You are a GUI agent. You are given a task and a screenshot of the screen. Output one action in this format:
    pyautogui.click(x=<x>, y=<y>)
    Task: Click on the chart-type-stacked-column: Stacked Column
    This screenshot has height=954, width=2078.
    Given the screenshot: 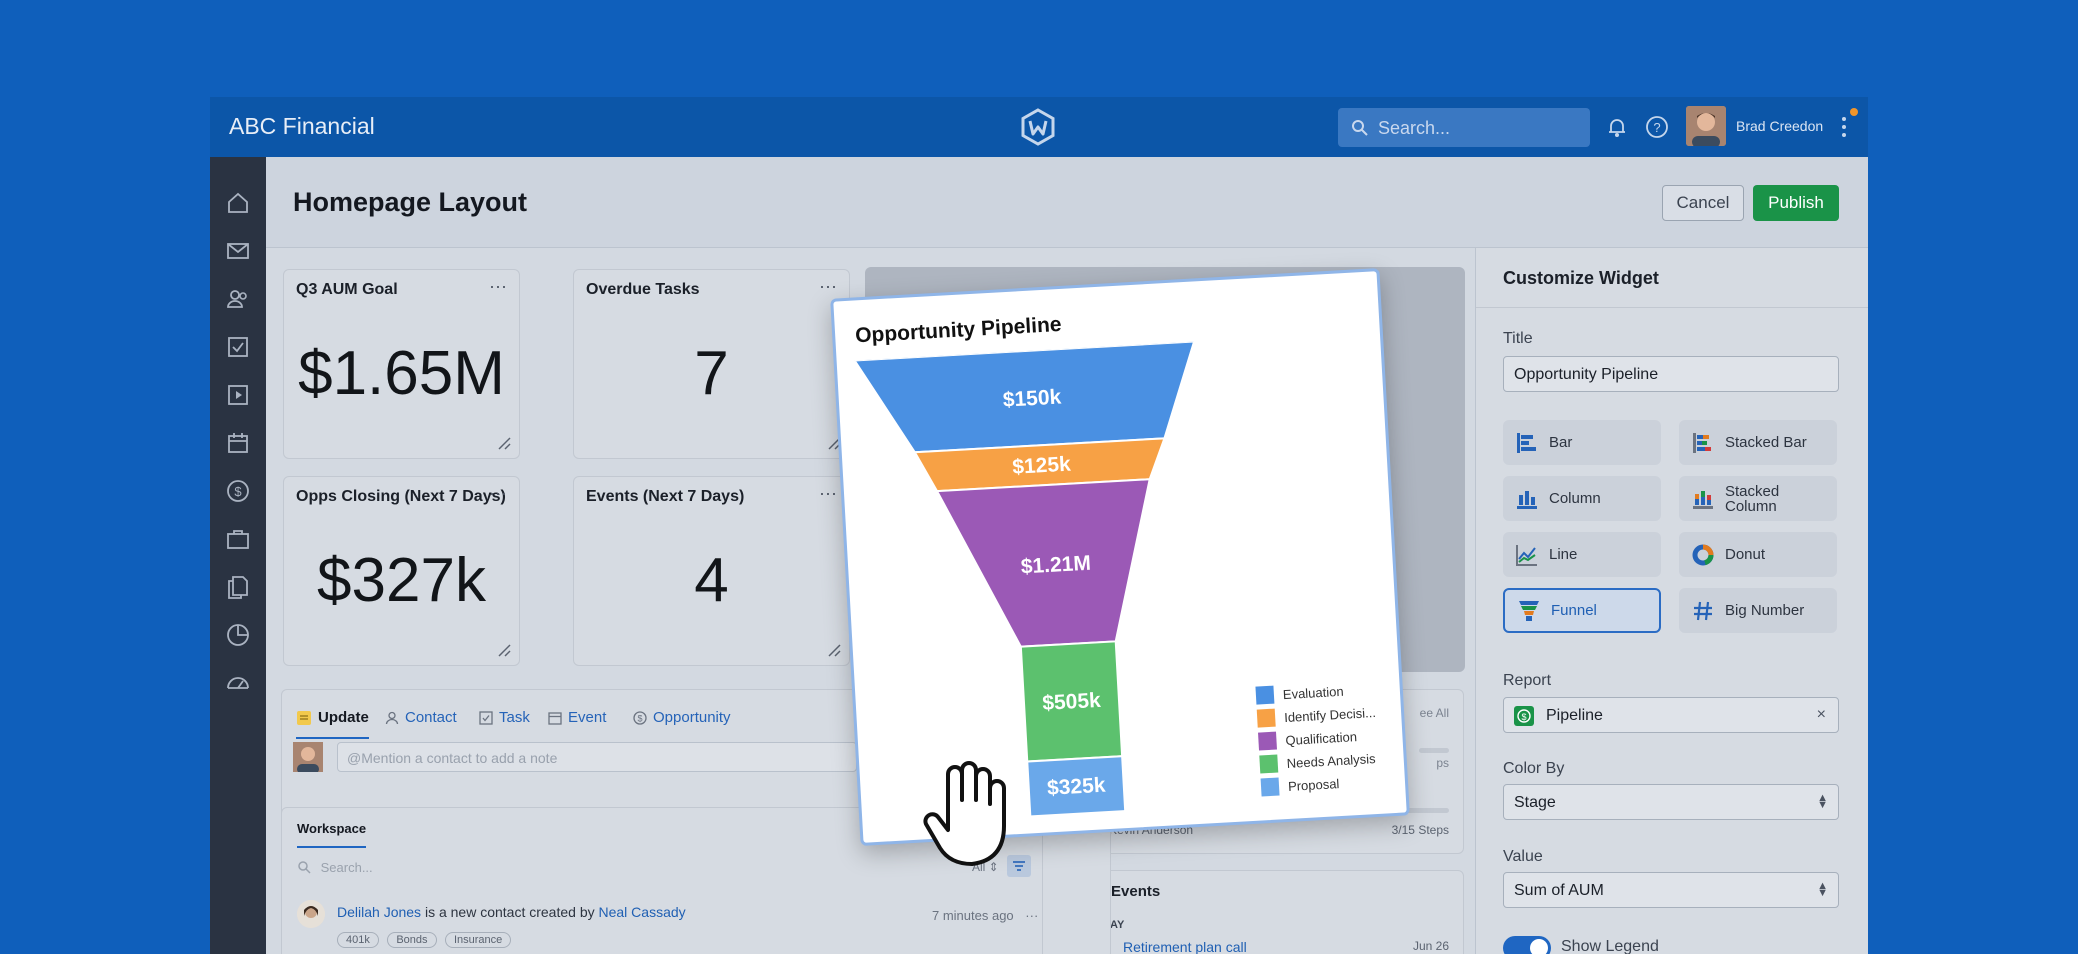 What is the action you would take?
    pyautogui.click(x=1758, y=498)
    